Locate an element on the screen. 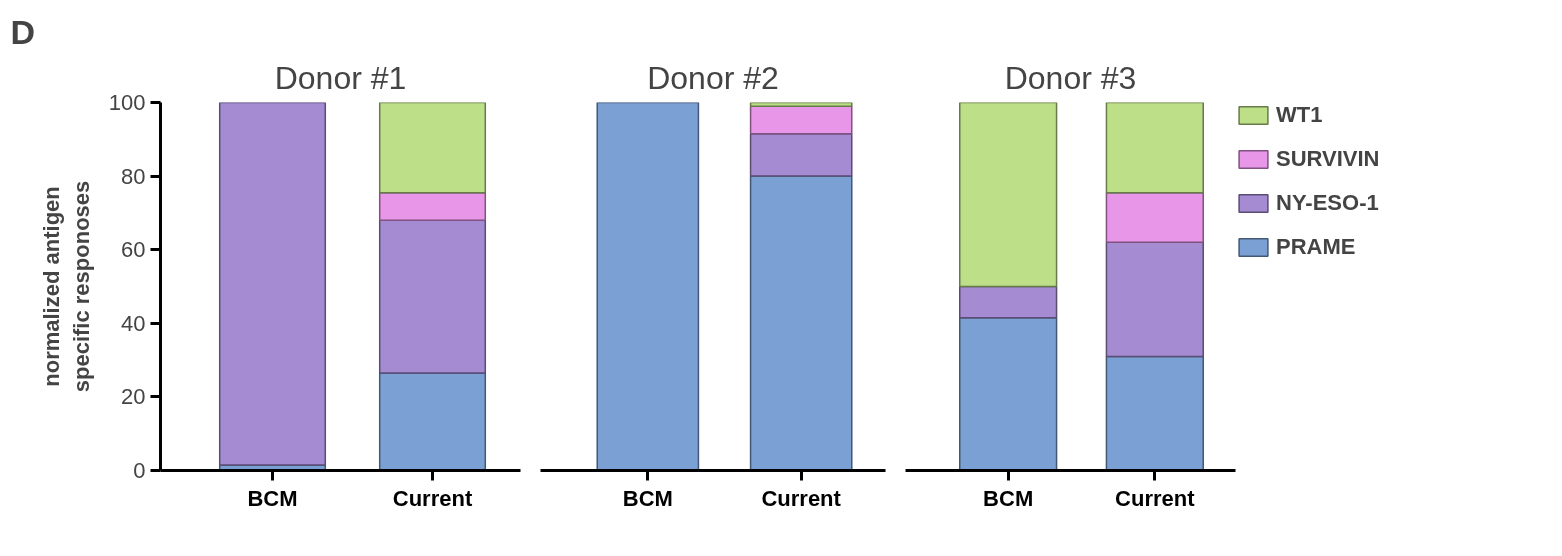 The height and width of the screenshot is (556, 1562). chart-title: Donor #3 is located at coordinates (1070, 77).